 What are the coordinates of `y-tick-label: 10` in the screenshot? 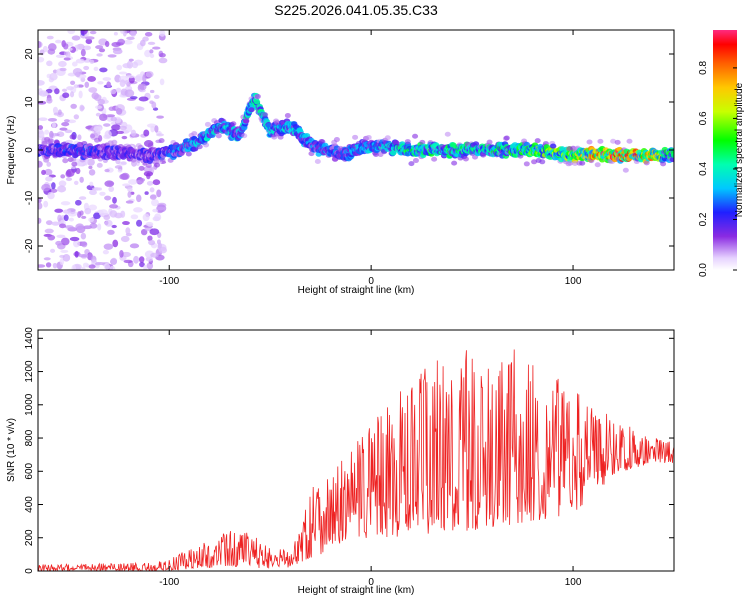 It's located at (29, 102).